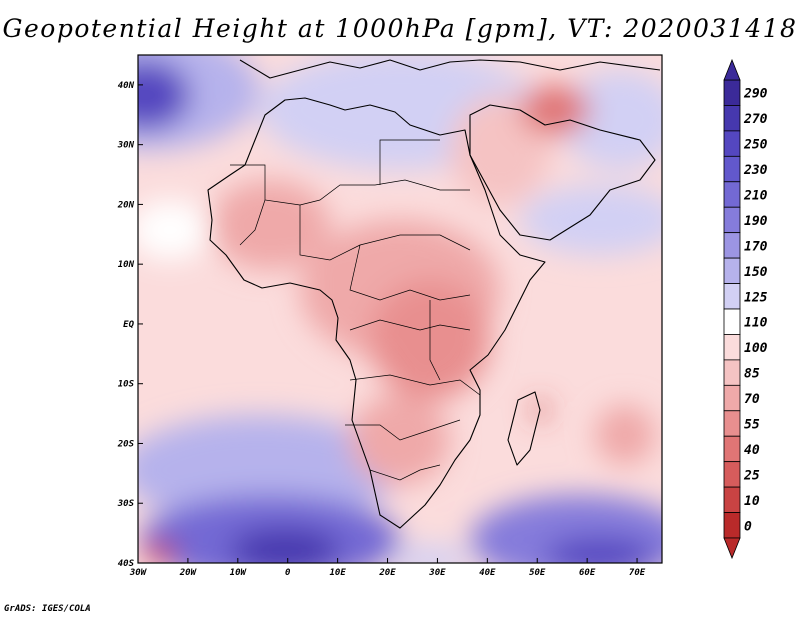 The image size is (800, 618). What do you see at coordinates (751, 475) in the screenshot?
I see `colorbar-label: 25` at bounding box center [751, 475].